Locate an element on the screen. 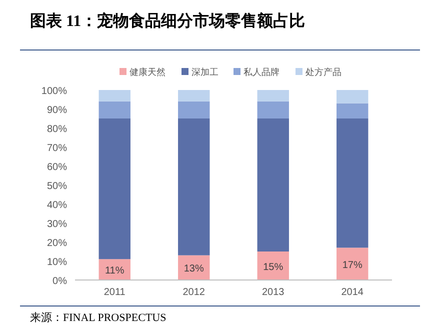 This screenshot has width=427, height=335. y-tick-label: 70% is located at coordinates (57, 148).